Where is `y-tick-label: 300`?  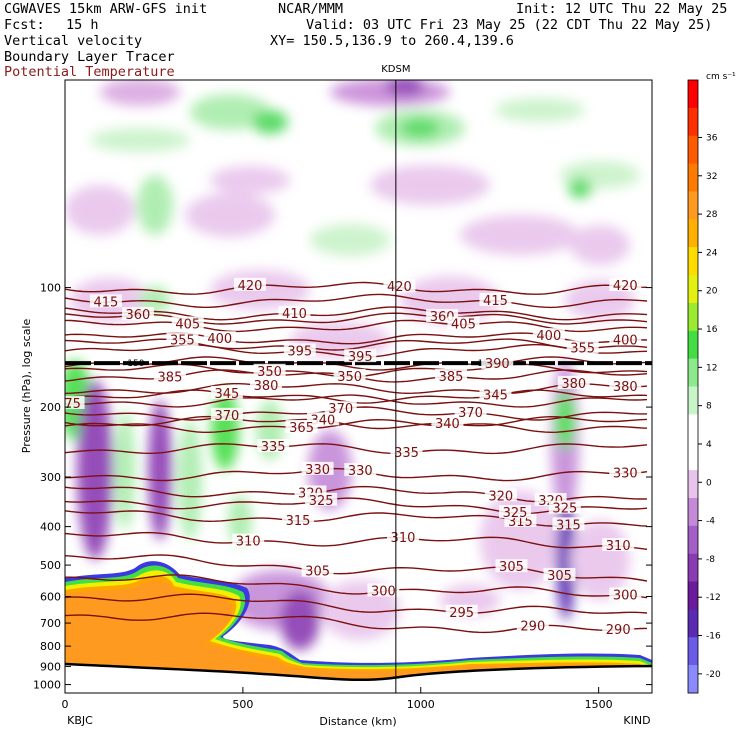 y-tick-label: 300 is located at coordinates (50, 477).